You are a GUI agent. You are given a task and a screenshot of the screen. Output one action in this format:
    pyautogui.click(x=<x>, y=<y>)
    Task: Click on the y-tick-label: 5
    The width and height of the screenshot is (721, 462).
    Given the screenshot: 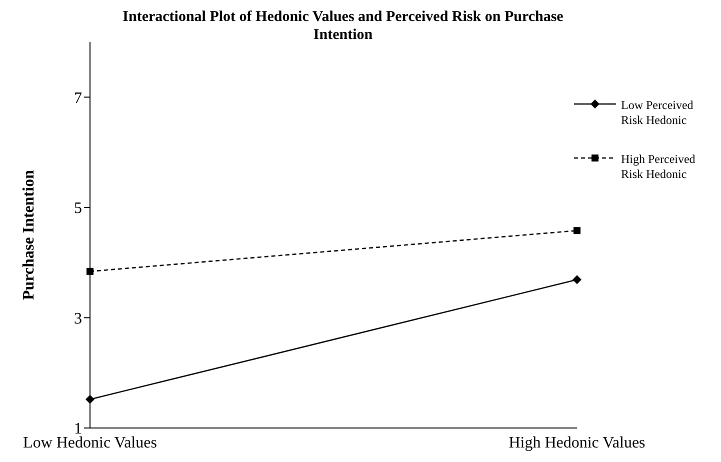 What is the action you would take?
    pyautogui.click(x=78, y=209)
    